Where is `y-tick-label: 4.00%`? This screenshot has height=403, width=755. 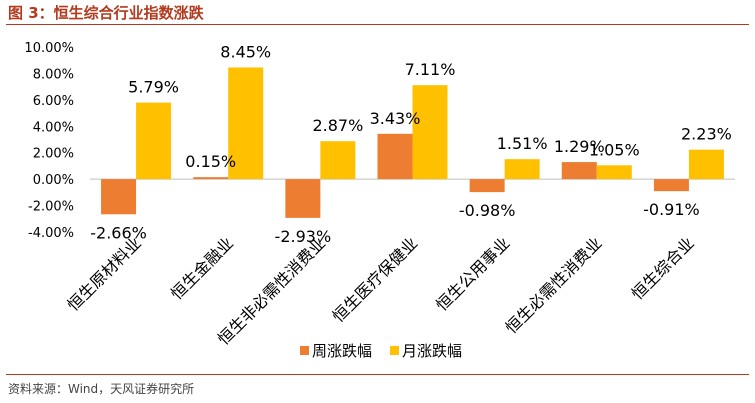 y-tick-label: 4.00% is located at coordinates (53, 127).